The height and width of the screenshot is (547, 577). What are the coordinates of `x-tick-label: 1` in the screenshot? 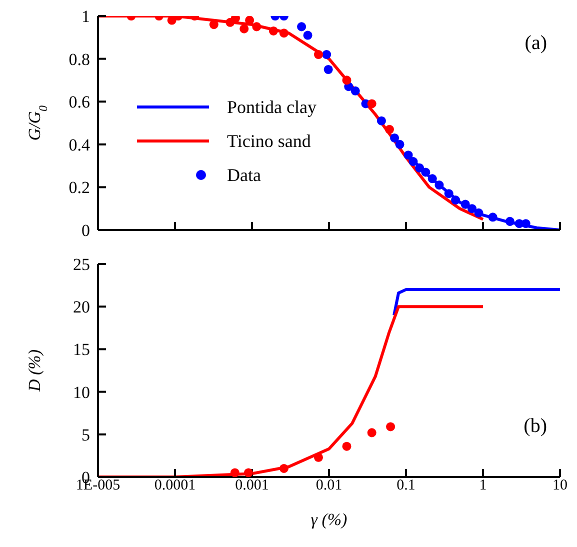 It's located at (483, 486).